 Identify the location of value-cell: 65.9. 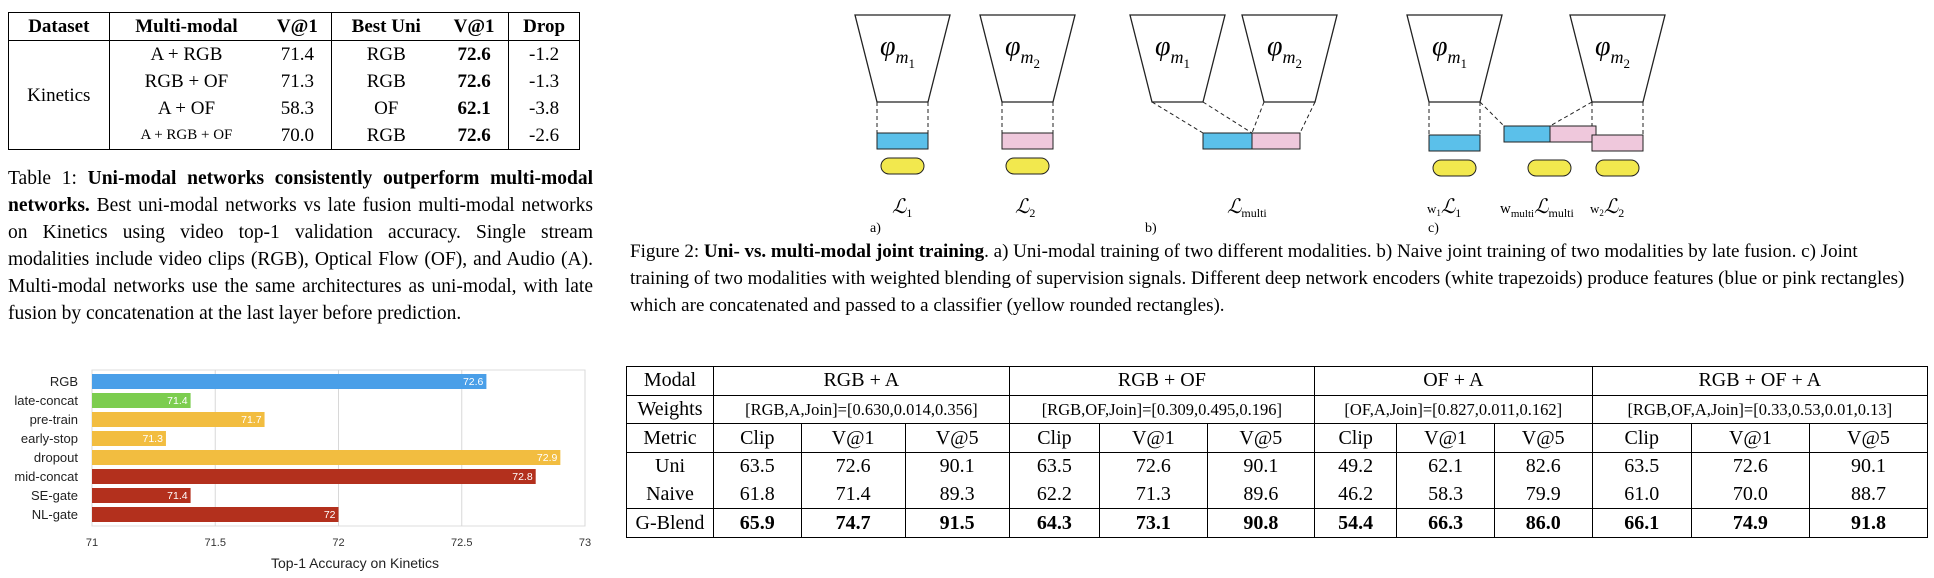
(757, 523).